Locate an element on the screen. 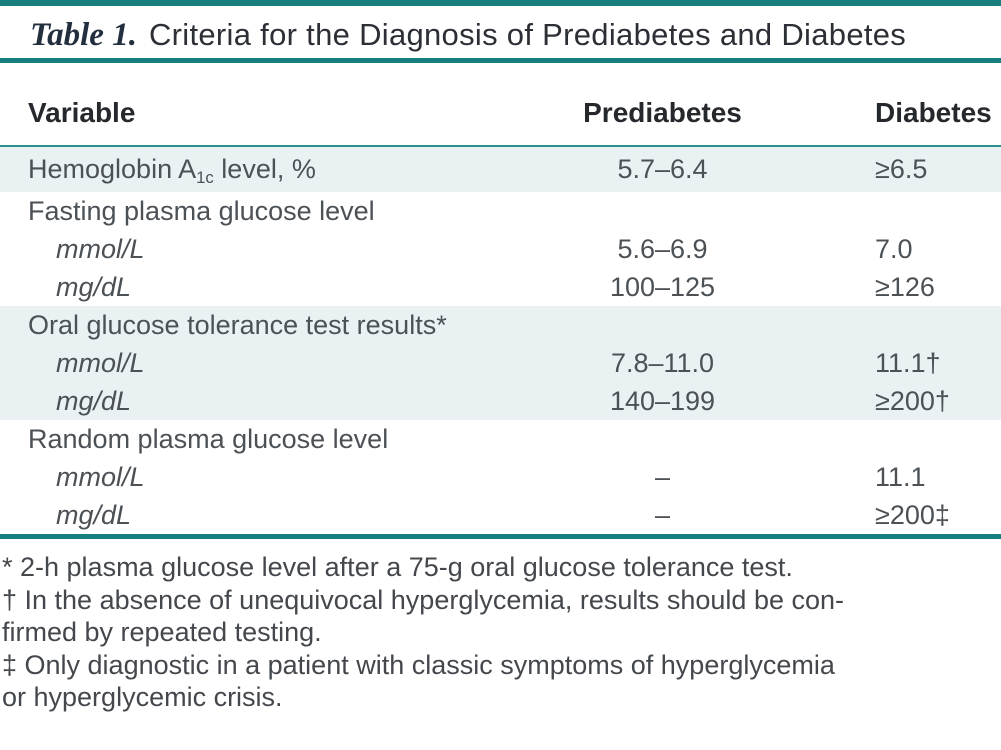 The height and width of the screenshot is (750, 1001). top-accent-bar is located at coordinates (500, 3).